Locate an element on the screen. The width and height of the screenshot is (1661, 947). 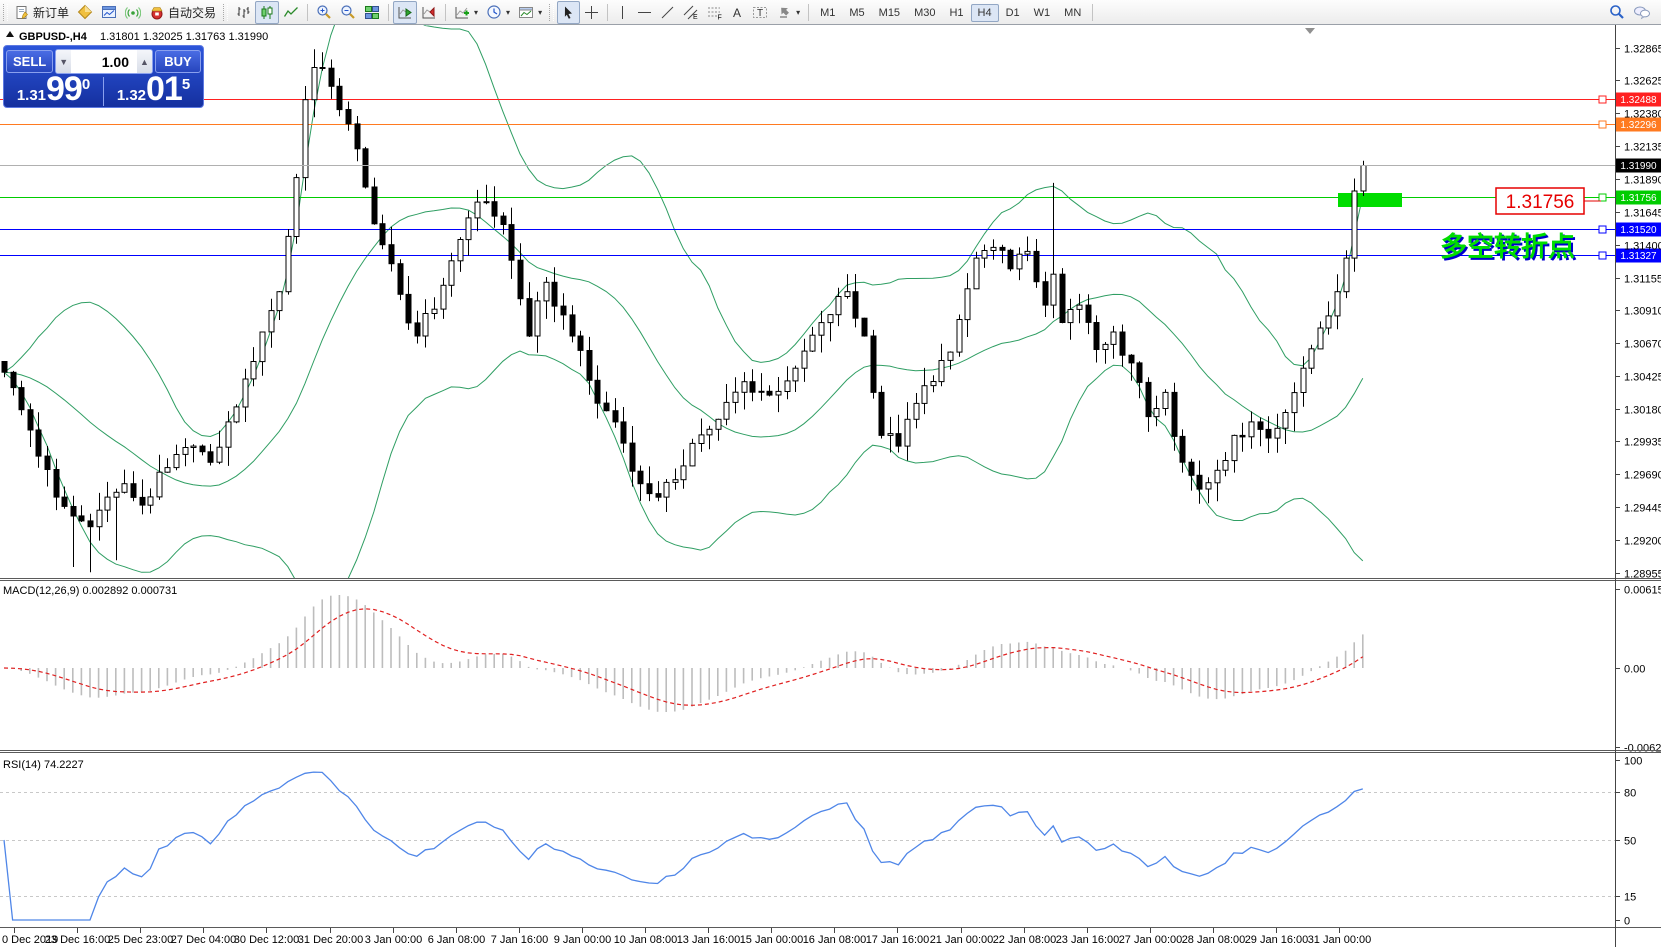
buy-button: BUY is located at coordinates (178, 61).